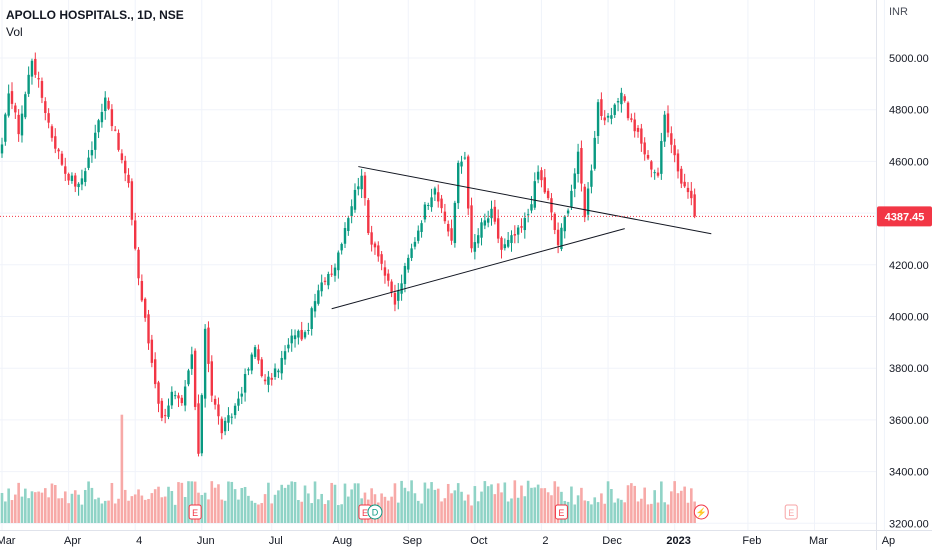  Describe the element at coordinates (904, 216) in the screenshot. I see `last-price-badge: 4387.45` at that location.